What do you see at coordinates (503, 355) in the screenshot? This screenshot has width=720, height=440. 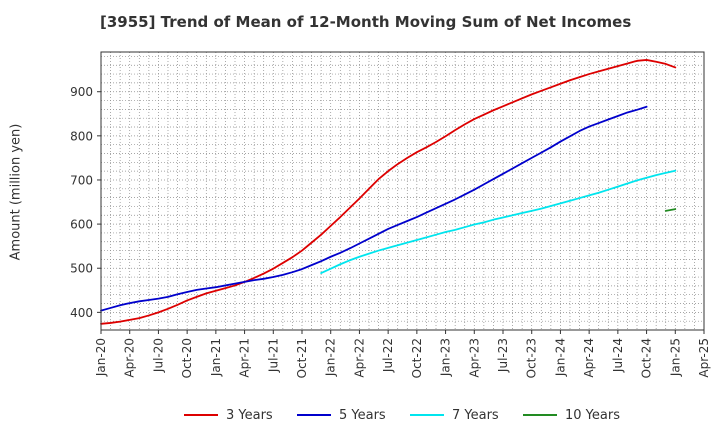 I see `x-tick-label: Jul-23` at bounding box center [503, 355].